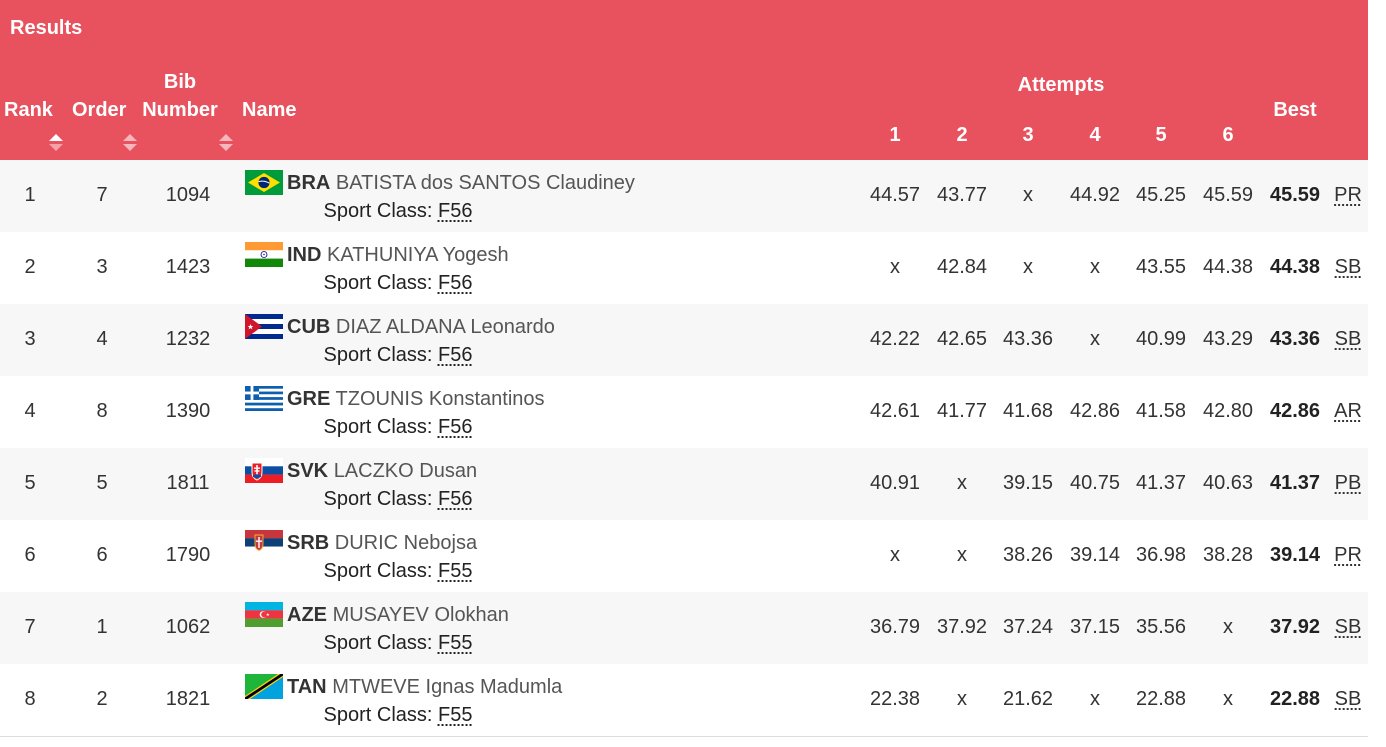 This screenshot has width=1386, height=747. What do you see at coordinates (30, 555) in the screenshot?
I see `rank-cell: 6` at bounding box center [30, 555].